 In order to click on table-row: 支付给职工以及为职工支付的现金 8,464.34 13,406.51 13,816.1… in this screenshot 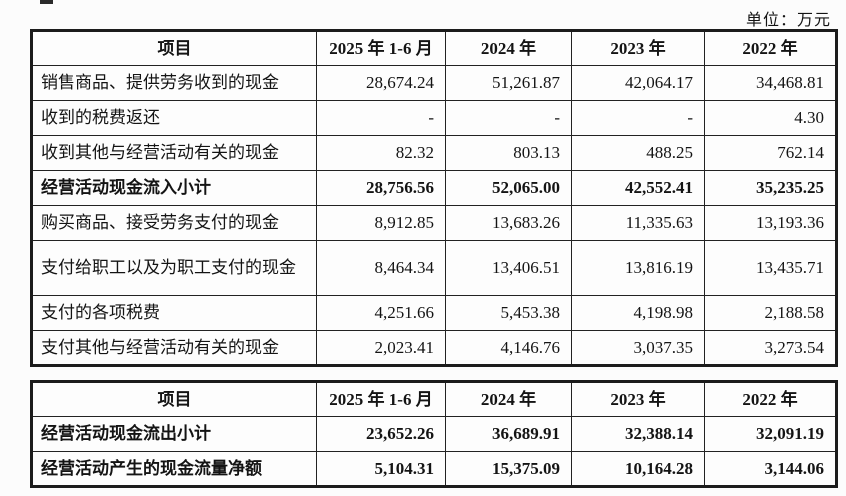, I will do `click(434, 268)`.